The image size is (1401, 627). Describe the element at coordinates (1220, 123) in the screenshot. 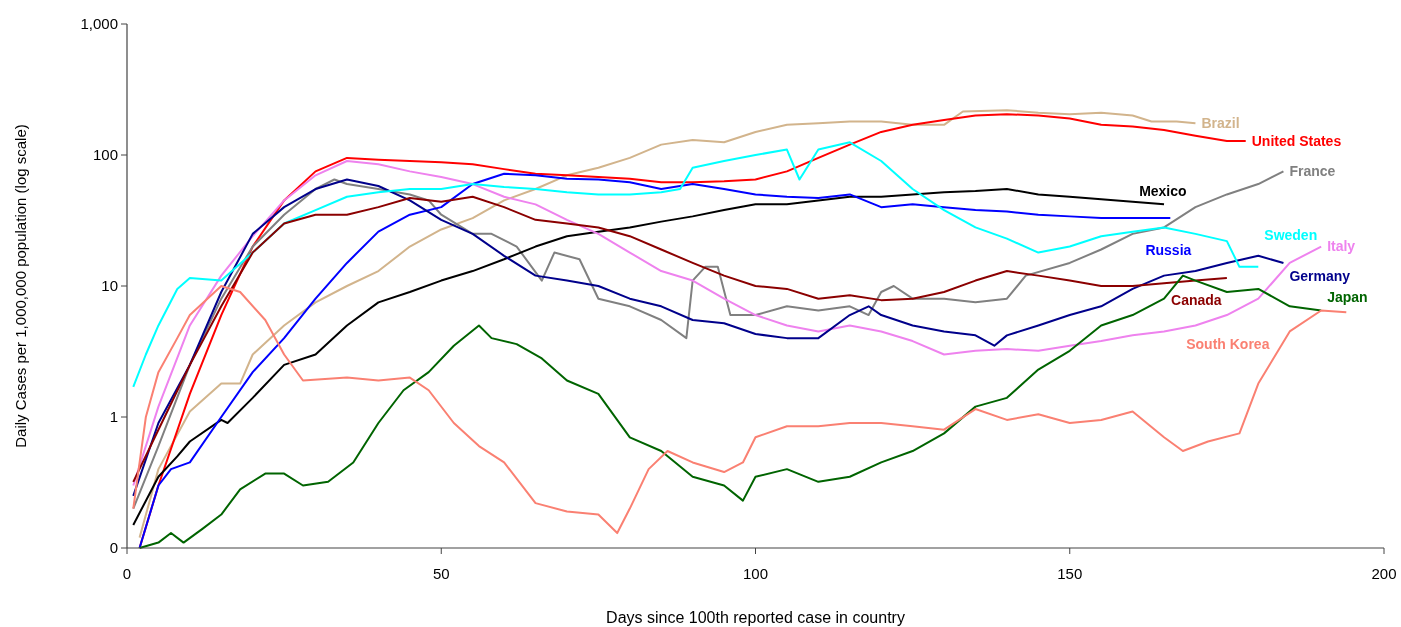

I see `series-label: Brazil` at that location.